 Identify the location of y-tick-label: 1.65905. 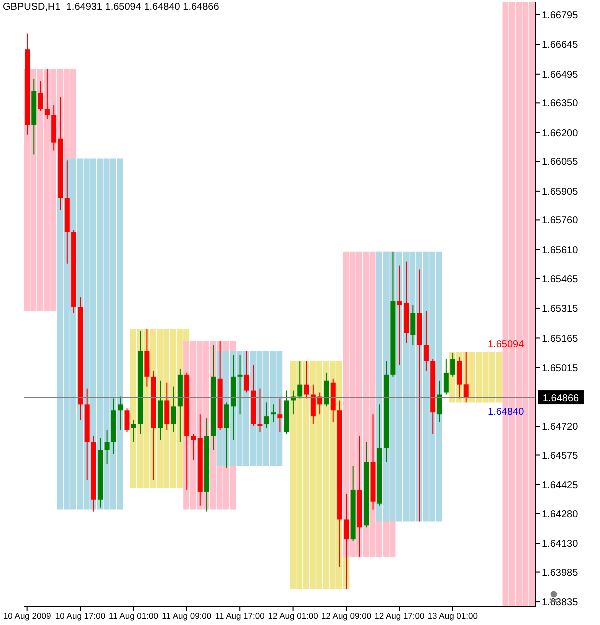
(560, 192).